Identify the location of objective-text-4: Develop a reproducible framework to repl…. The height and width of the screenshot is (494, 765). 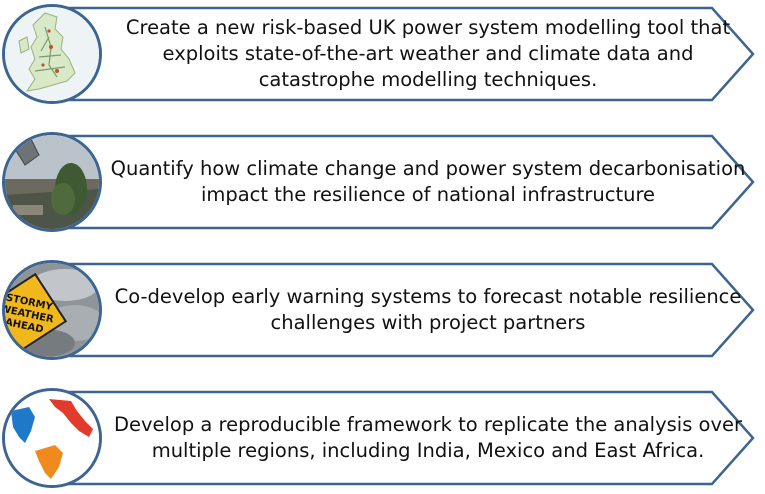
(428, 437).